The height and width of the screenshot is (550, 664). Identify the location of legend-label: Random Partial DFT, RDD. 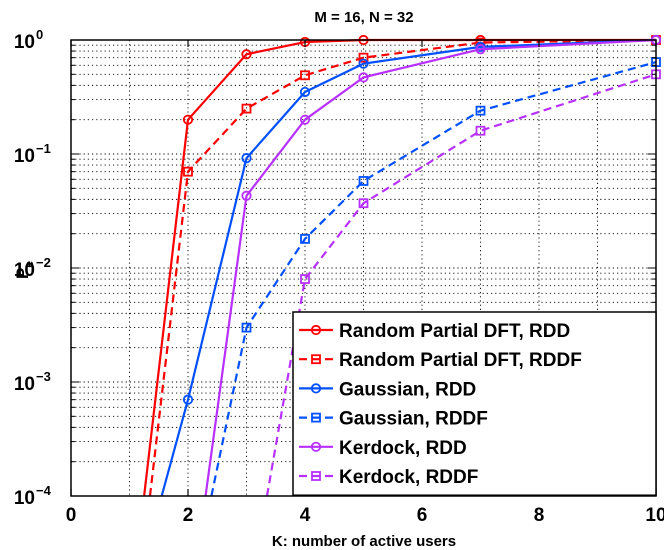
(454, 331).